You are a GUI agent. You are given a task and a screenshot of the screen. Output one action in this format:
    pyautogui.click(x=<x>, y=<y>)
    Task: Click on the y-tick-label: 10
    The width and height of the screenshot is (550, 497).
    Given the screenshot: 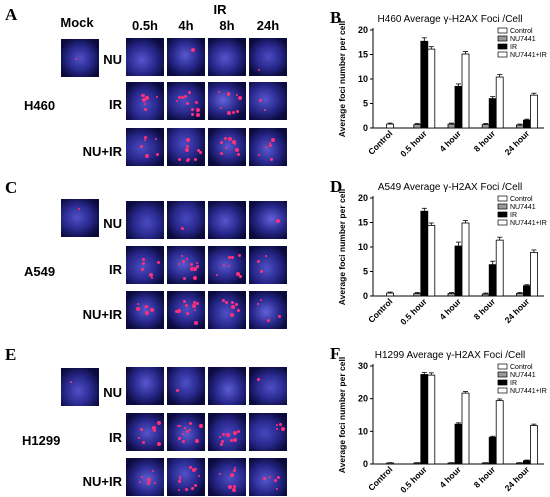 What is the action you would take?
    pyautogui.click(x=363, y=431)
    